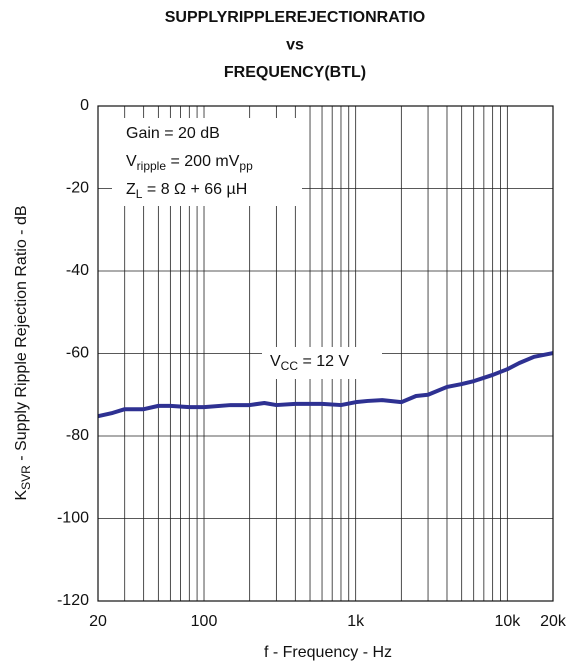  I want to click on series-label: VCC = 12 V, so click(309, 363).